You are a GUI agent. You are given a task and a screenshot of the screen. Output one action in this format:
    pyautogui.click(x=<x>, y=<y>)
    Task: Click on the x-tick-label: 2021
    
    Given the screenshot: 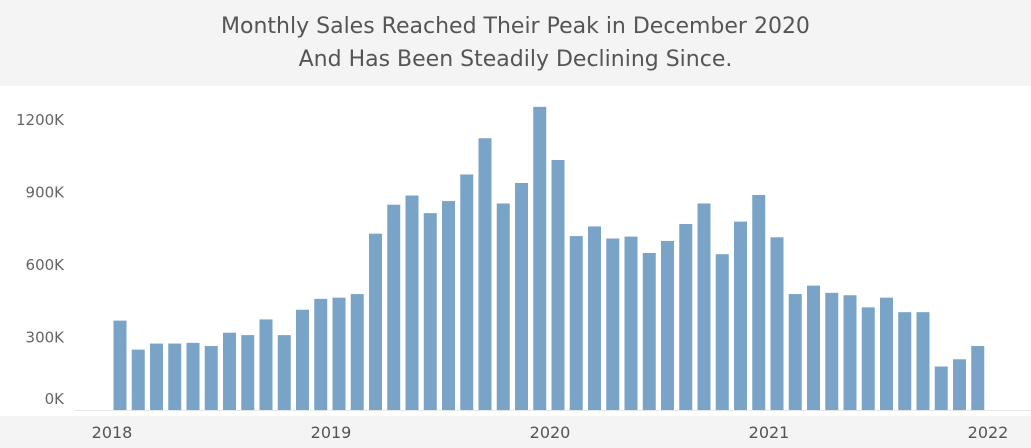 What is the action you would take?
    pyautogui.click(x=769, y=432)
    